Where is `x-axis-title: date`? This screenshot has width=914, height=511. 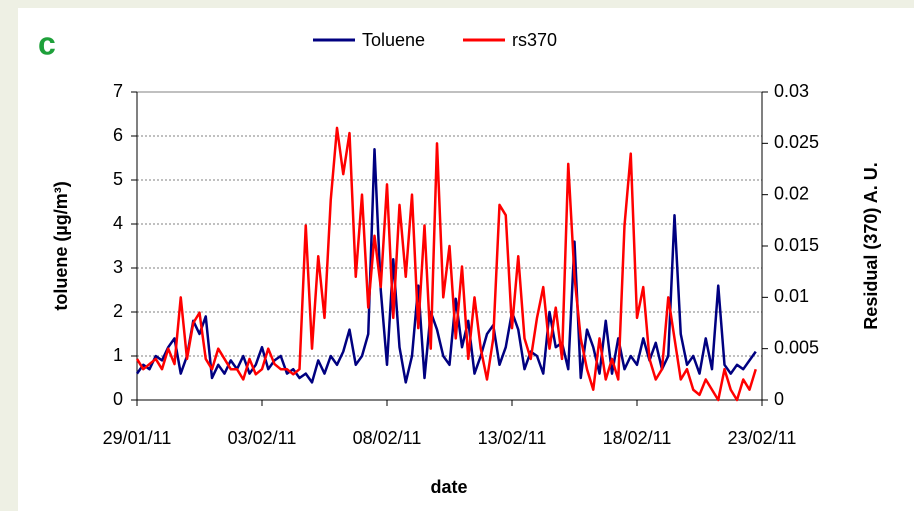 x-axis-title: date is located at coordinates (448, 487).